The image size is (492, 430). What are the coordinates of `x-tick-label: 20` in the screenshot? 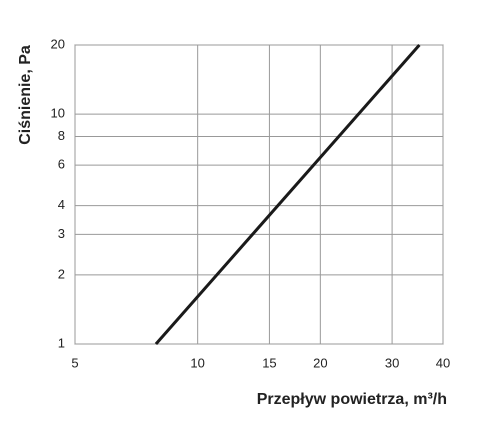 It's located at (320, 362).